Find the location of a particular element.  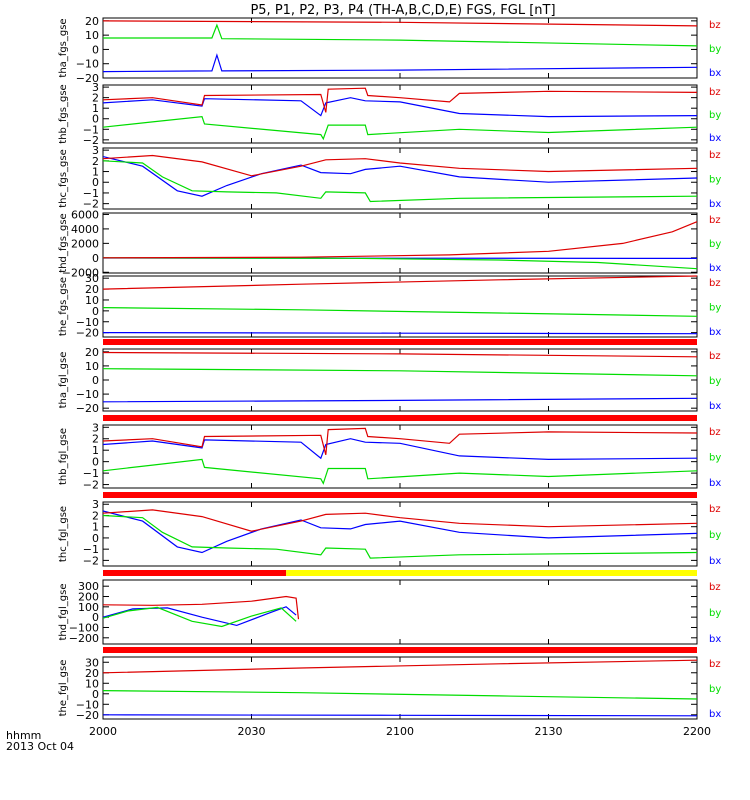

y-tick-label: 6000 is located at coordinates (85, 214).